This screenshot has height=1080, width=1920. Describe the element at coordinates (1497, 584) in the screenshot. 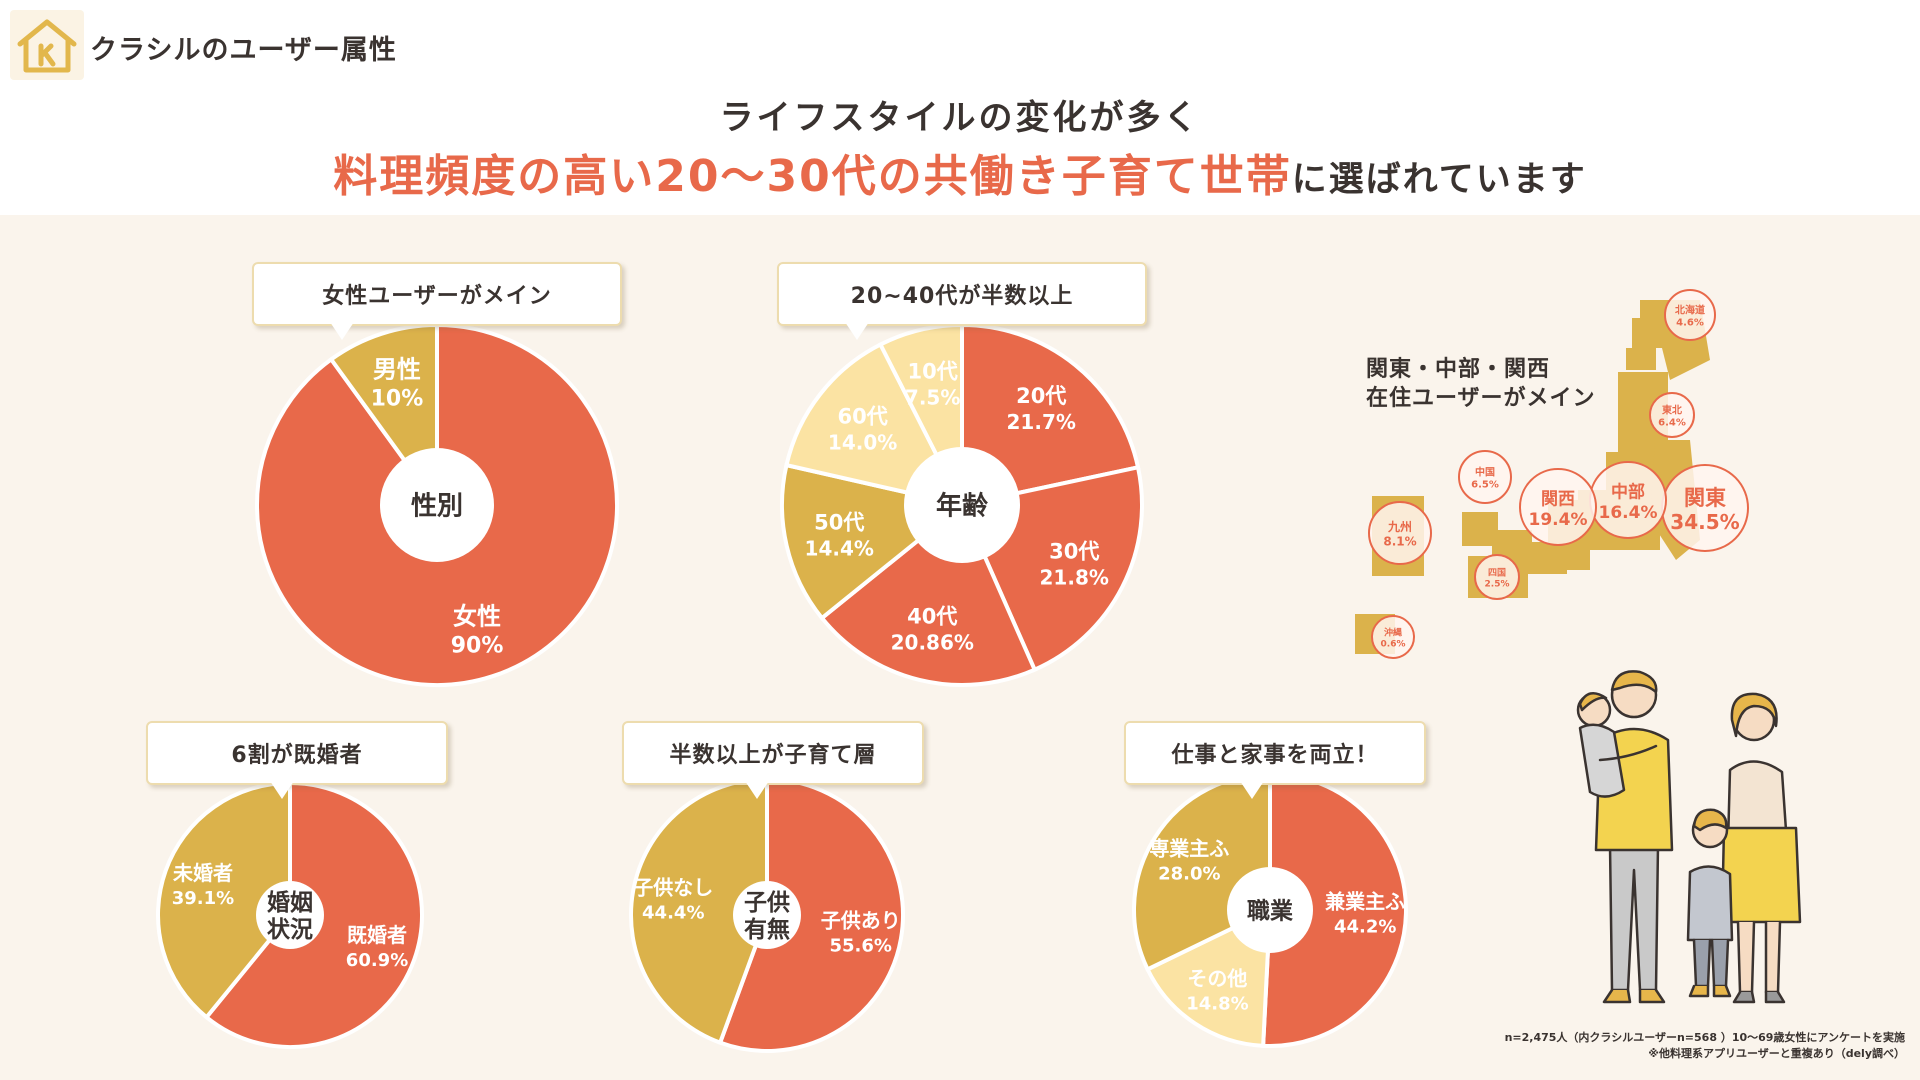

I see `map-region-value: 2.5%` at that location.